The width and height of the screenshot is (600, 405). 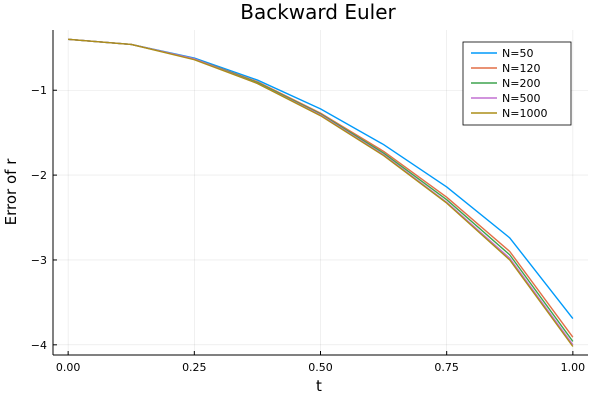 I want to click on x-tick-label: 0.75, so click(x=446, y=367).